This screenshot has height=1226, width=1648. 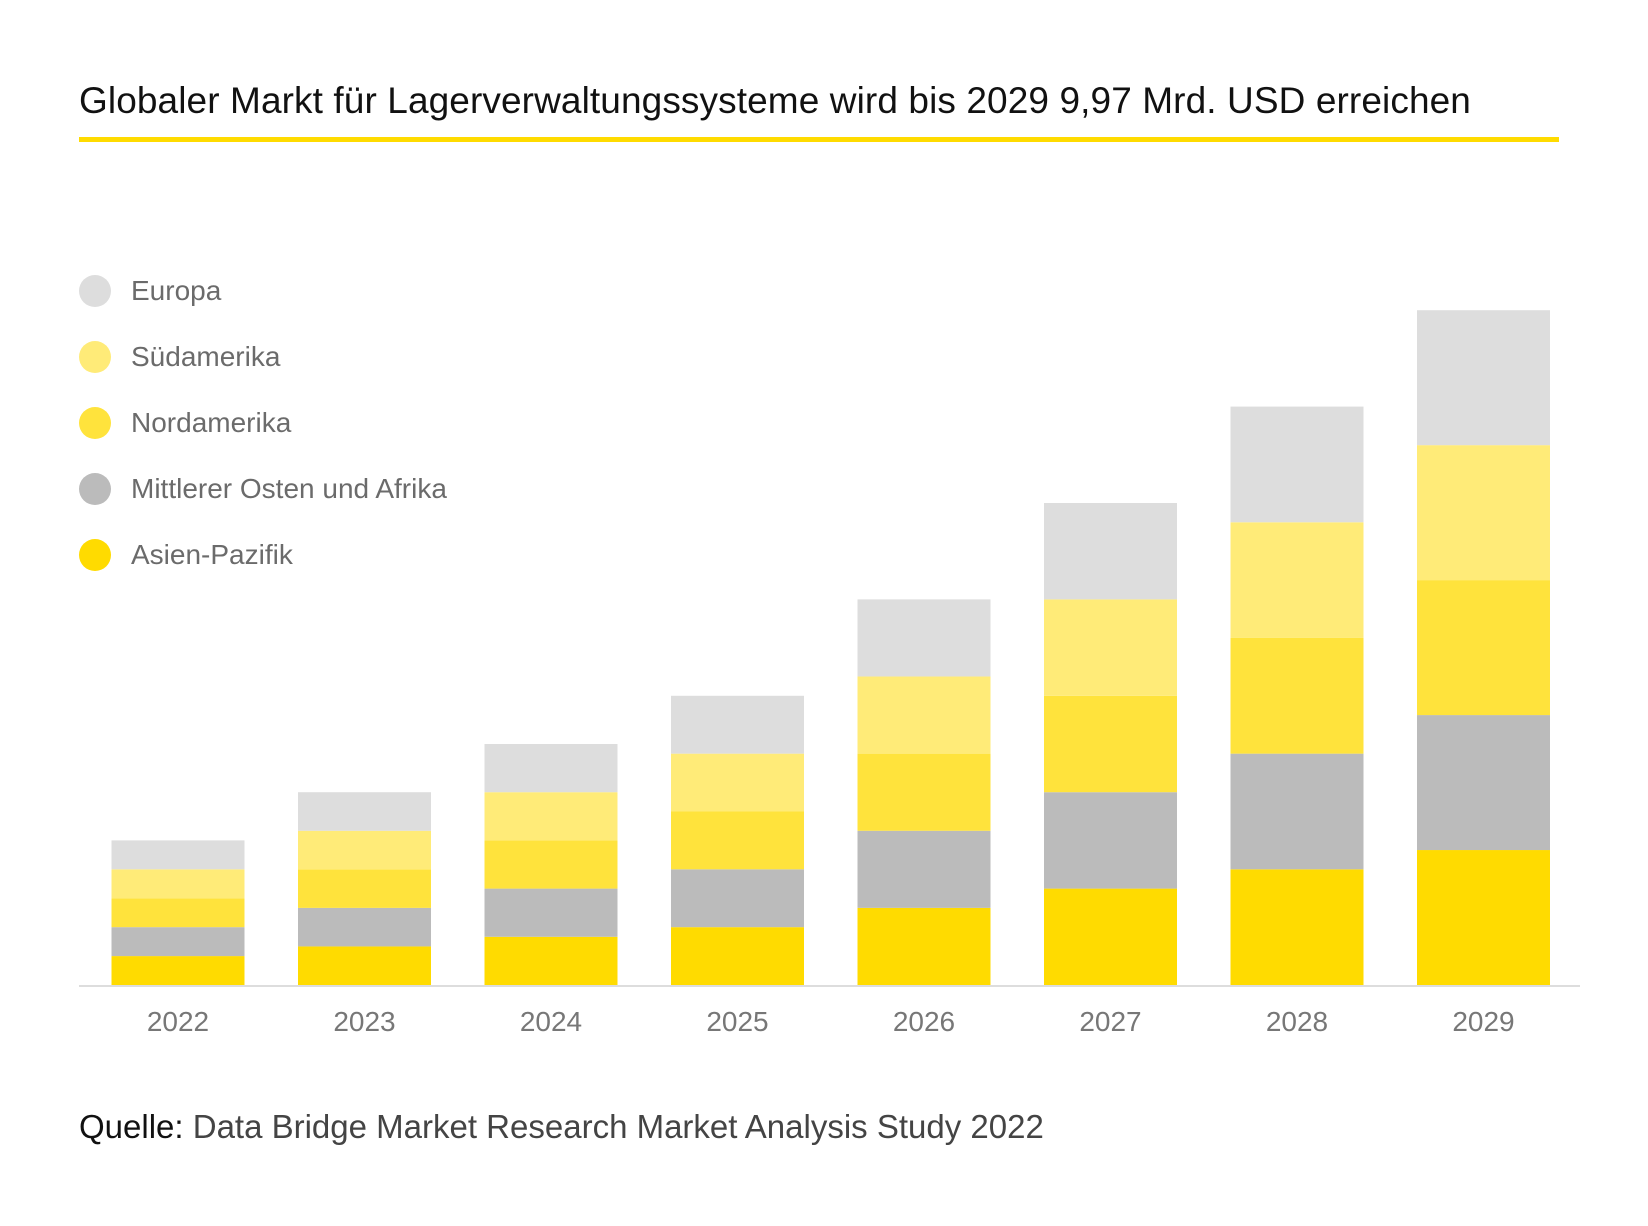 What do you see at coordinates (551, 912) in the screenshot?
I see `bar-2024-mittlerer-osten-und-afrika` at bounding box center [551, 912].